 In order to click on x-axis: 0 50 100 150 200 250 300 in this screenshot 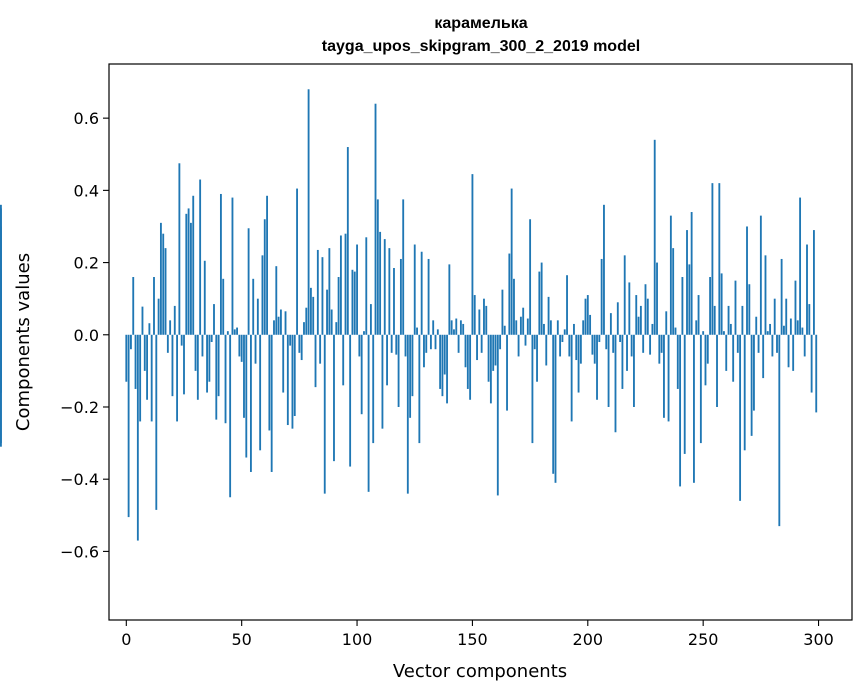, I will do `click(477, 634)`.